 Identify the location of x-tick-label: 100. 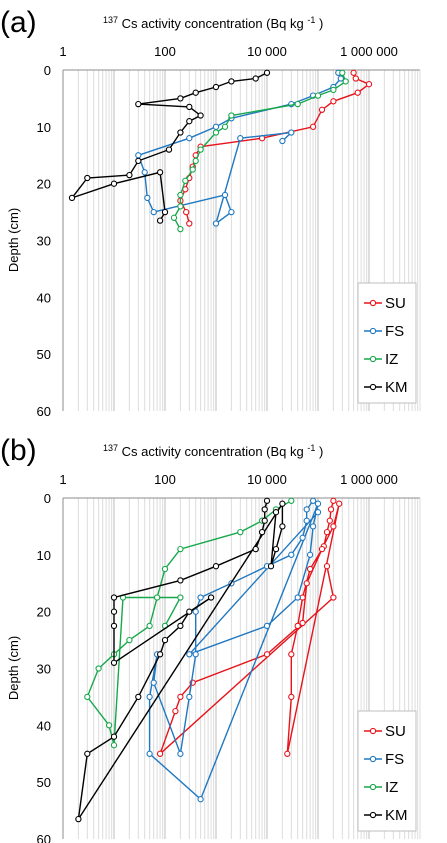
(165, 51).